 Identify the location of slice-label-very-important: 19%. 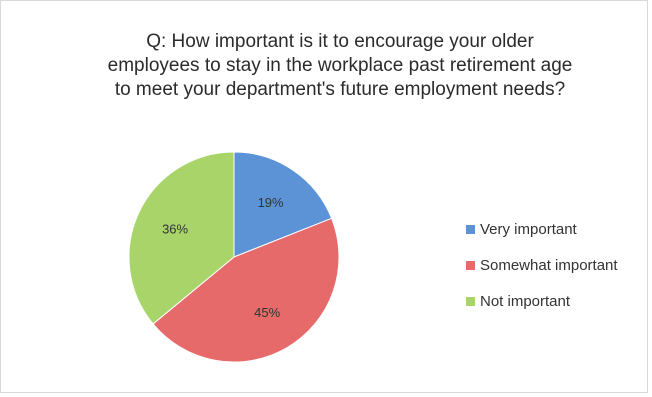
(271, 202).